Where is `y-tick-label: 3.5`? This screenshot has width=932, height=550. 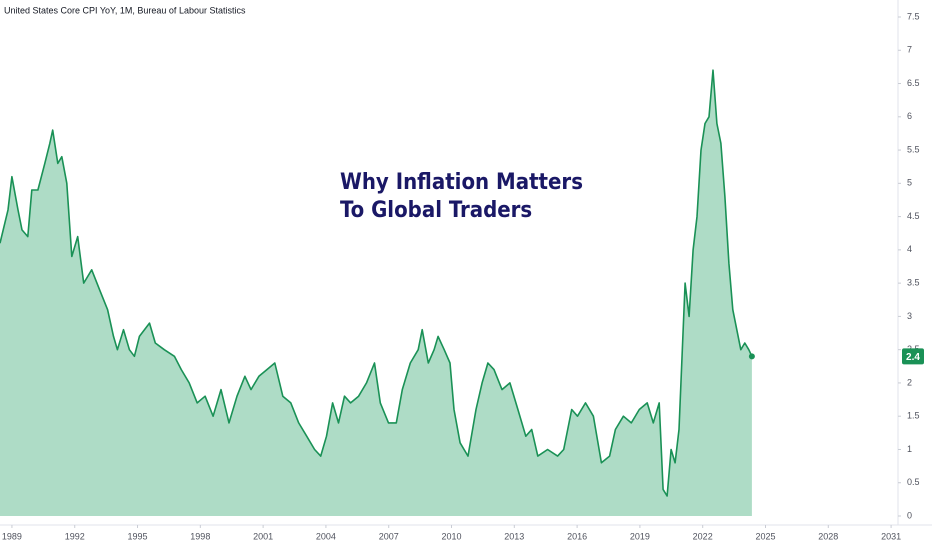 y-tick-label: 3.5 is located at coordinates (913, 283).